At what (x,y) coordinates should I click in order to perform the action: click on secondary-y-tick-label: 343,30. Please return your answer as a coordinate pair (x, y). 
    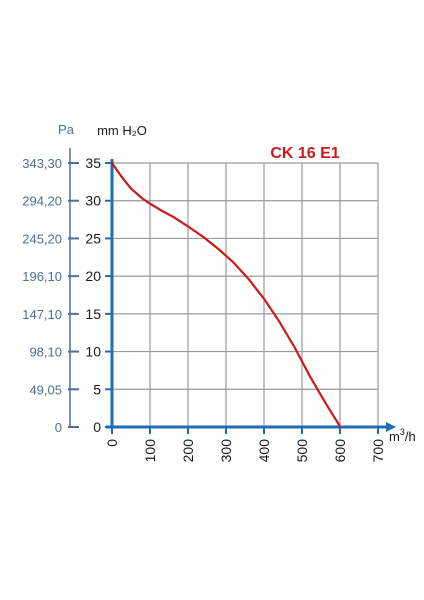
    Looking at the image, I should click on (42, 163).